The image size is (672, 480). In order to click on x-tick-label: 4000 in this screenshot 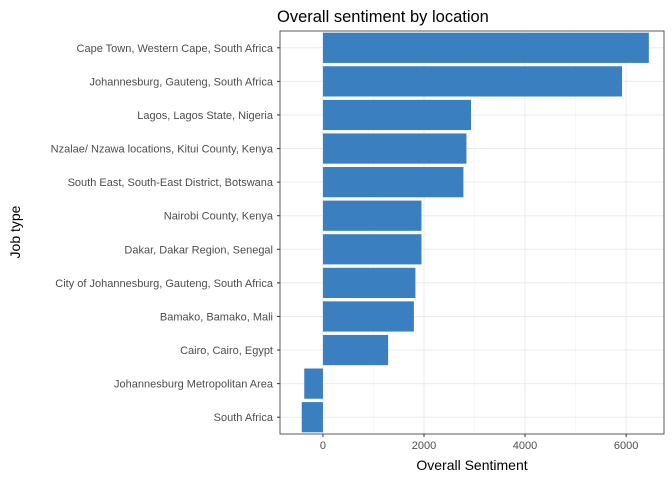, I will do `click(525, 446)`.